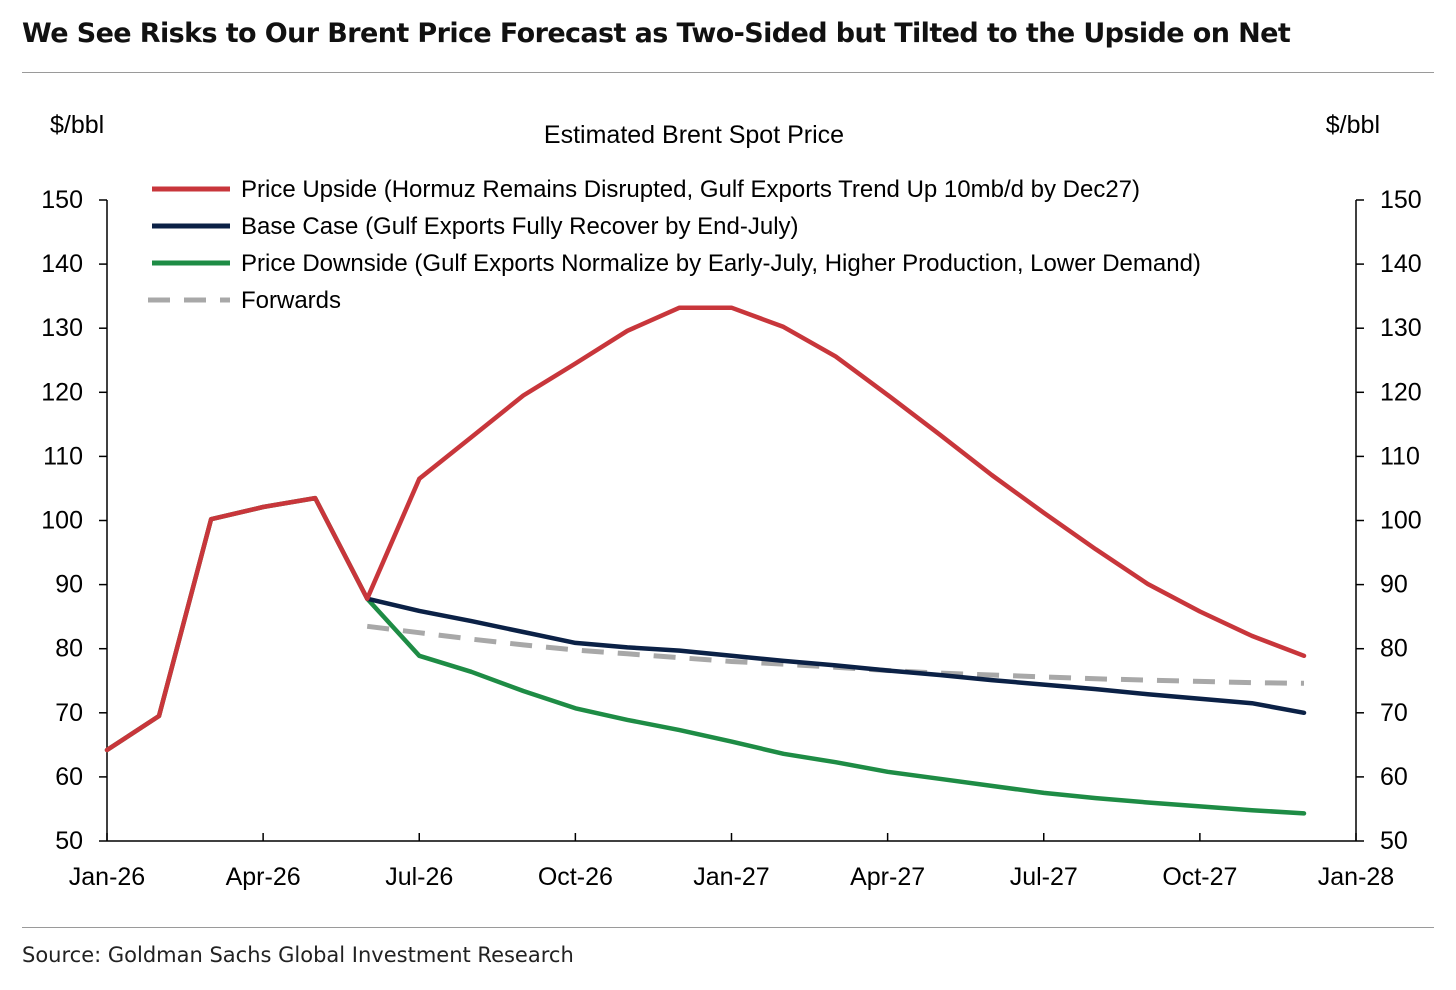 The height and width of the screenshot is (990, 1456). What do you see at coordinates (1353, 125) in the screenshot?
I see `y-axis-label-right: $/bbl` at bounding box center [1353, 125].